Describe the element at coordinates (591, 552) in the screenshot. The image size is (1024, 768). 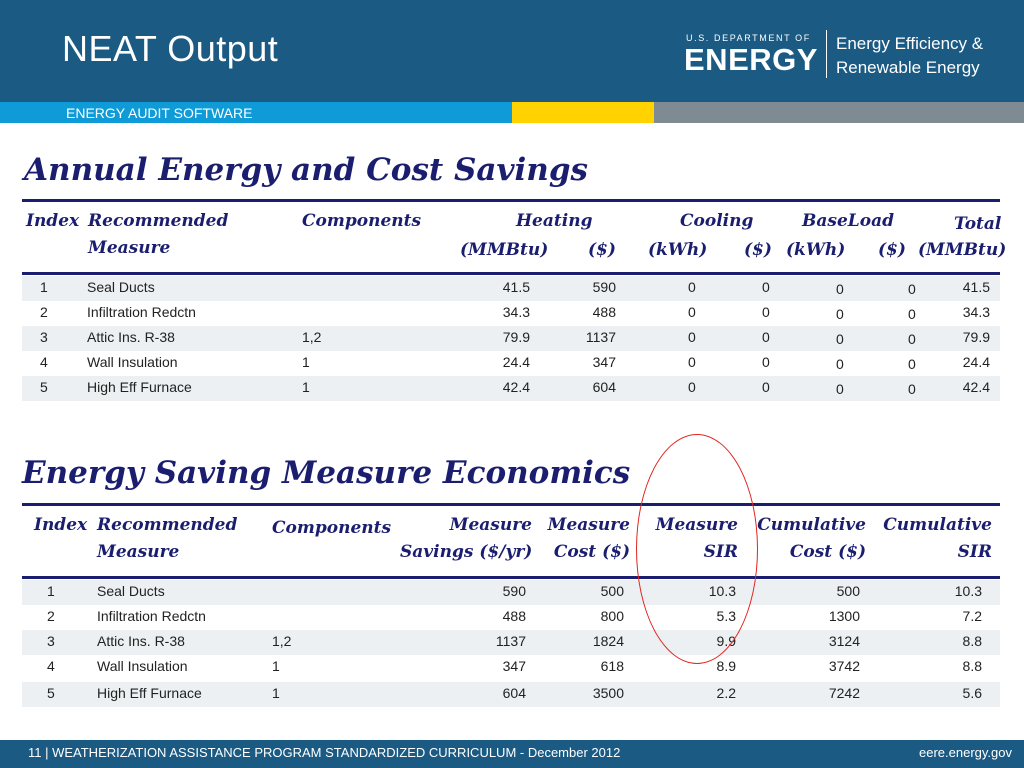
I see `economics-header-cost-line2: Cost ($)` at that location.